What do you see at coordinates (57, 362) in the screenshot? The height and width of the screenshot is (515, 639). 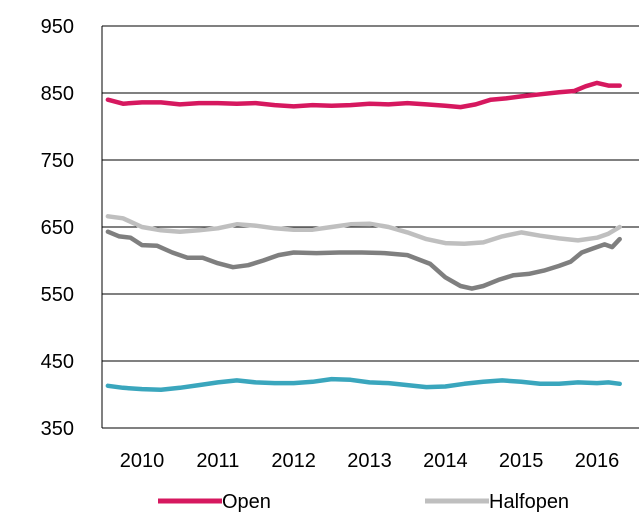 I see `y-tick-label: 450` at bounding box center [57, 362].